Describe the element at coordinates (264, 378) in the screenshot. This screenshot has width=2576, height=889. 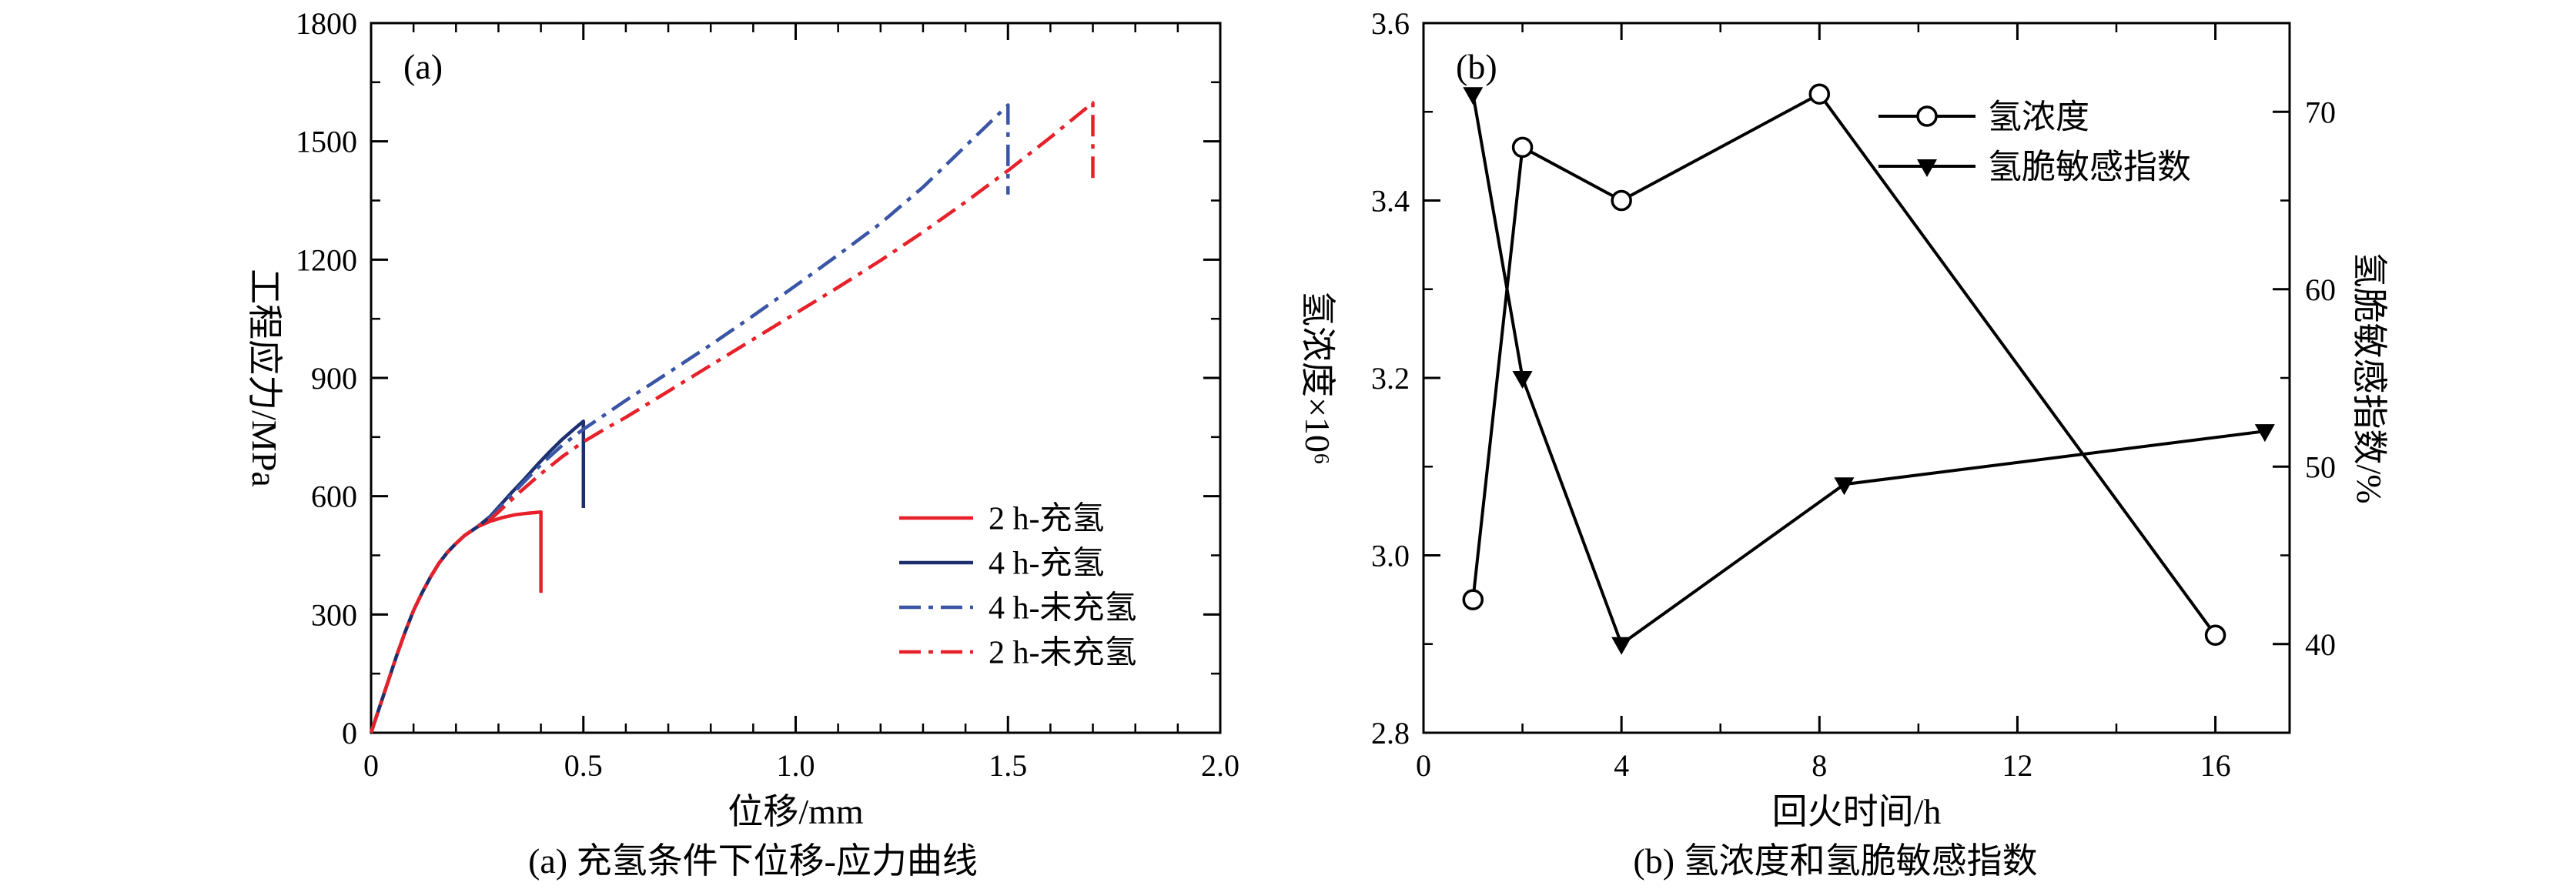
I see `y-axis-title-left: 工程应力/MPa` at that location.